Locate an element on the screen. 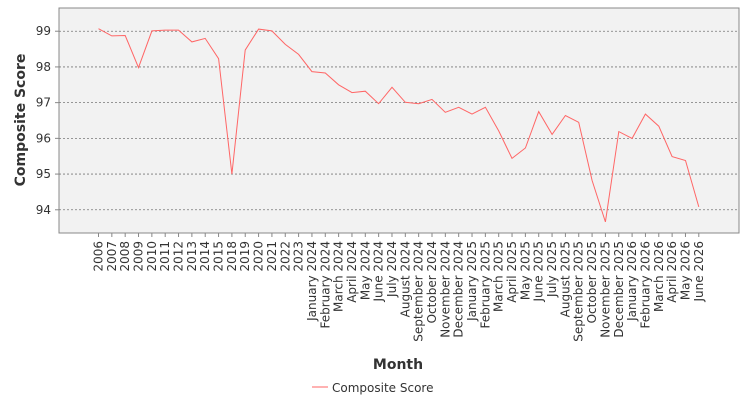  x-tick-label: April 2024 is located at coordinates (352, 272).